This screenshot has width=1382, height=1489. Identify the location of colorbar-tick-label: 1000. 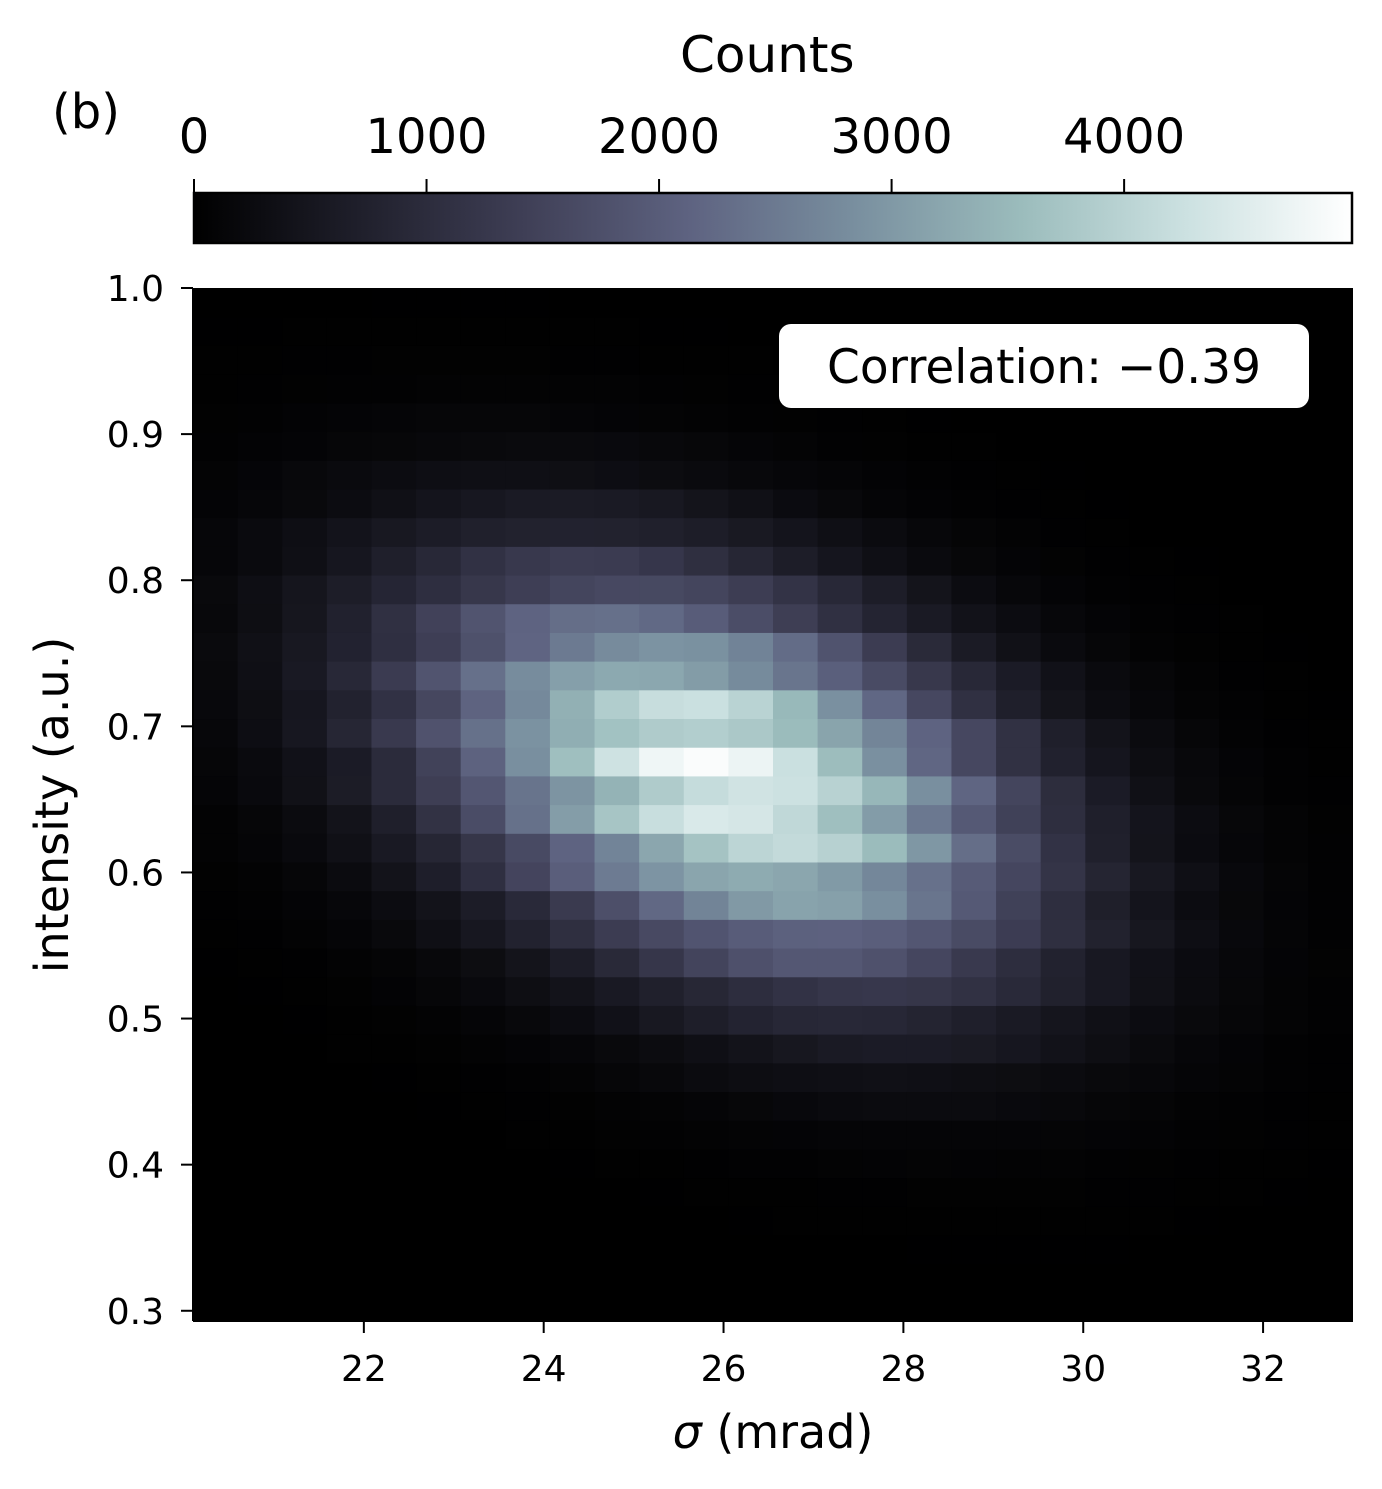
(426, 137).